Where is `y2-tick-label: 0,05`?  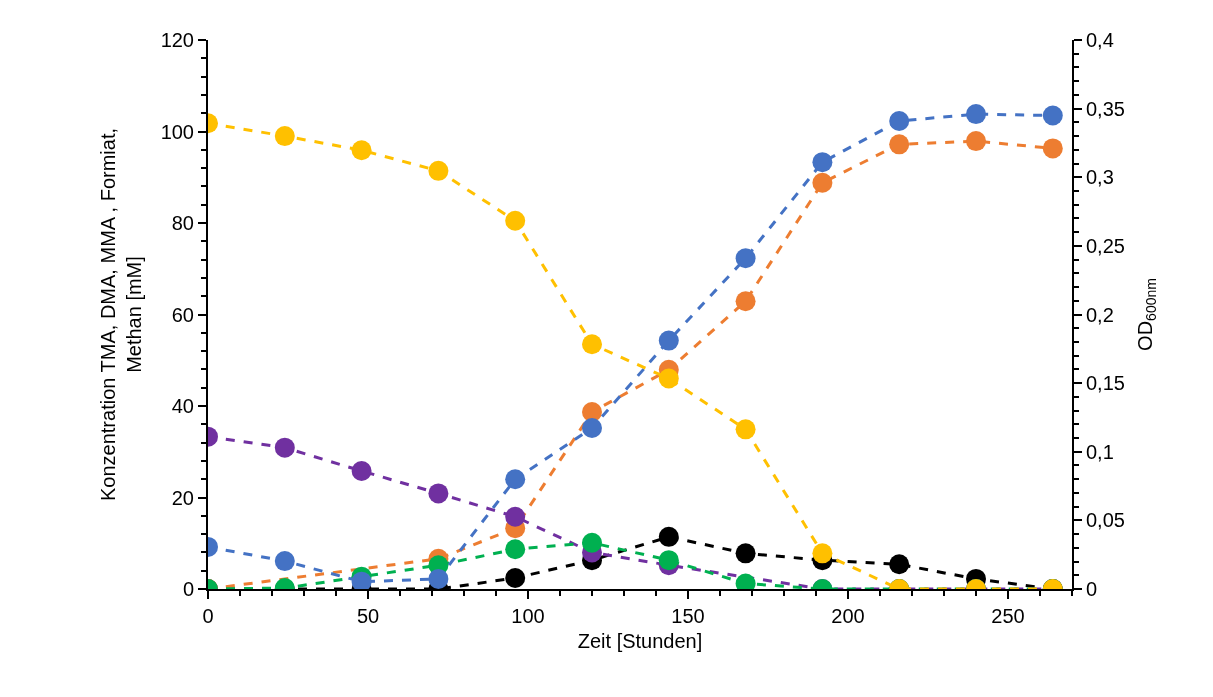
y2-tick-label: 0,05 is located at coordinates (1105, 520).